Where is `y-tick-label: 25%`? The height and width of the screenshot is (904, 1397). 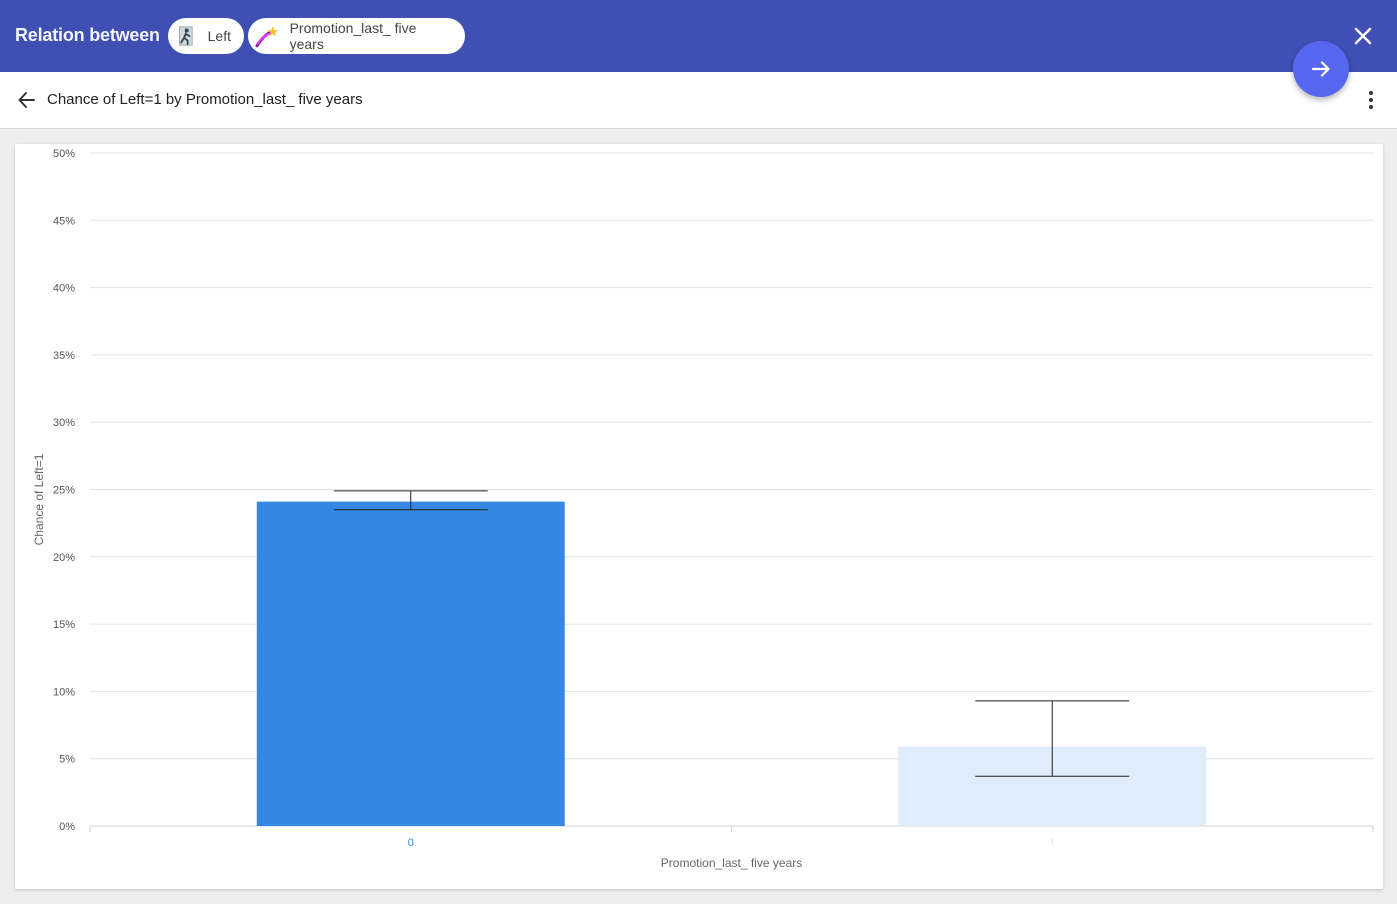 y-tick-label: 25% is located at coordinates (64, 491).